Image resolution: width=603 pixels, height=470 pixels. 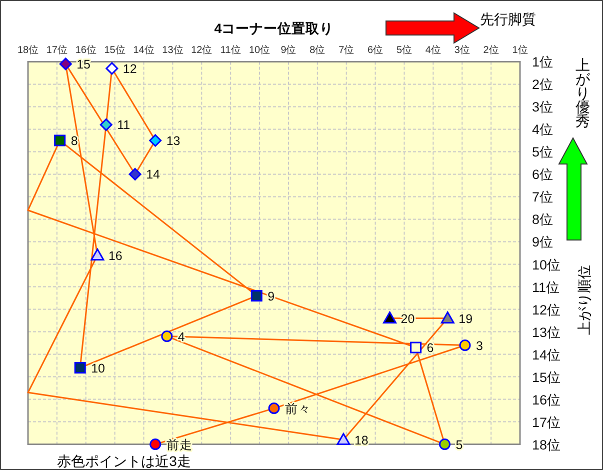 What do you see at coordinates (430, 348) in the screenshot?
I see `series-label: 6` at bounding box center [430, 348].